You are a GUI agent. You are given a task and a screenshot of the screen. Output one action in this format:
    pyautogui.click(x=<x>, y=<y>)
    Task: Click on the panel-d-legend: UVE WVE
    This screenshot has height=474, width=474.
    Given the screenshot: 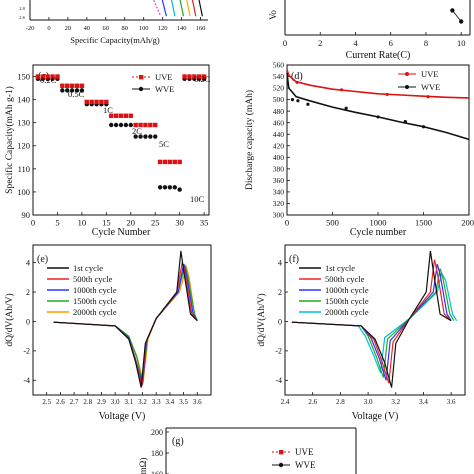 What is the action you would take?
    pyautogui.click(x=419, y=80)
    